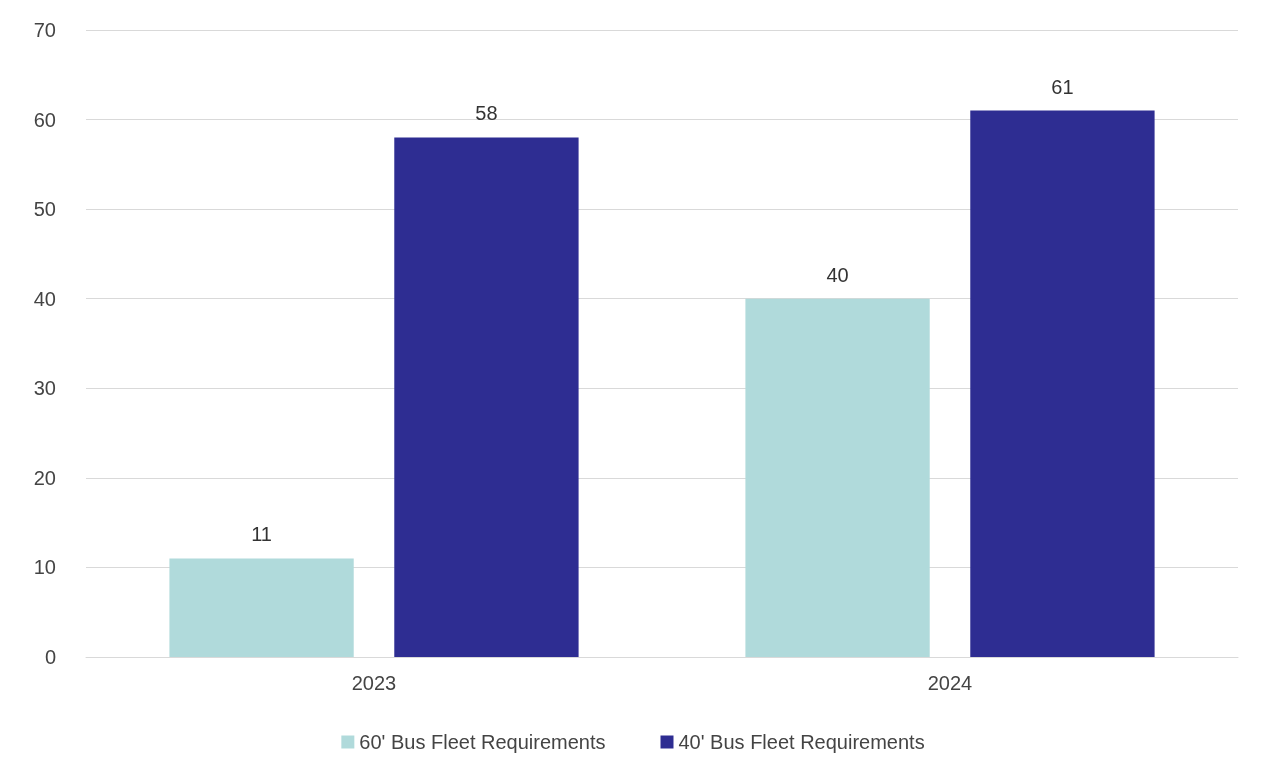 The image size is (1266, 767). I want to click on x-tick-label: 2024, so click(950, 683).